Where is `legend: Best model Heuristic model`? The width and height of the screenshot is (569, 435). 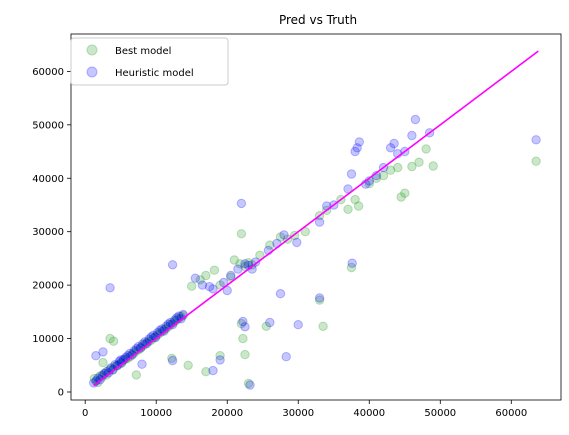 legend: Best model Heuristic model is located at coordinates (149, 61).